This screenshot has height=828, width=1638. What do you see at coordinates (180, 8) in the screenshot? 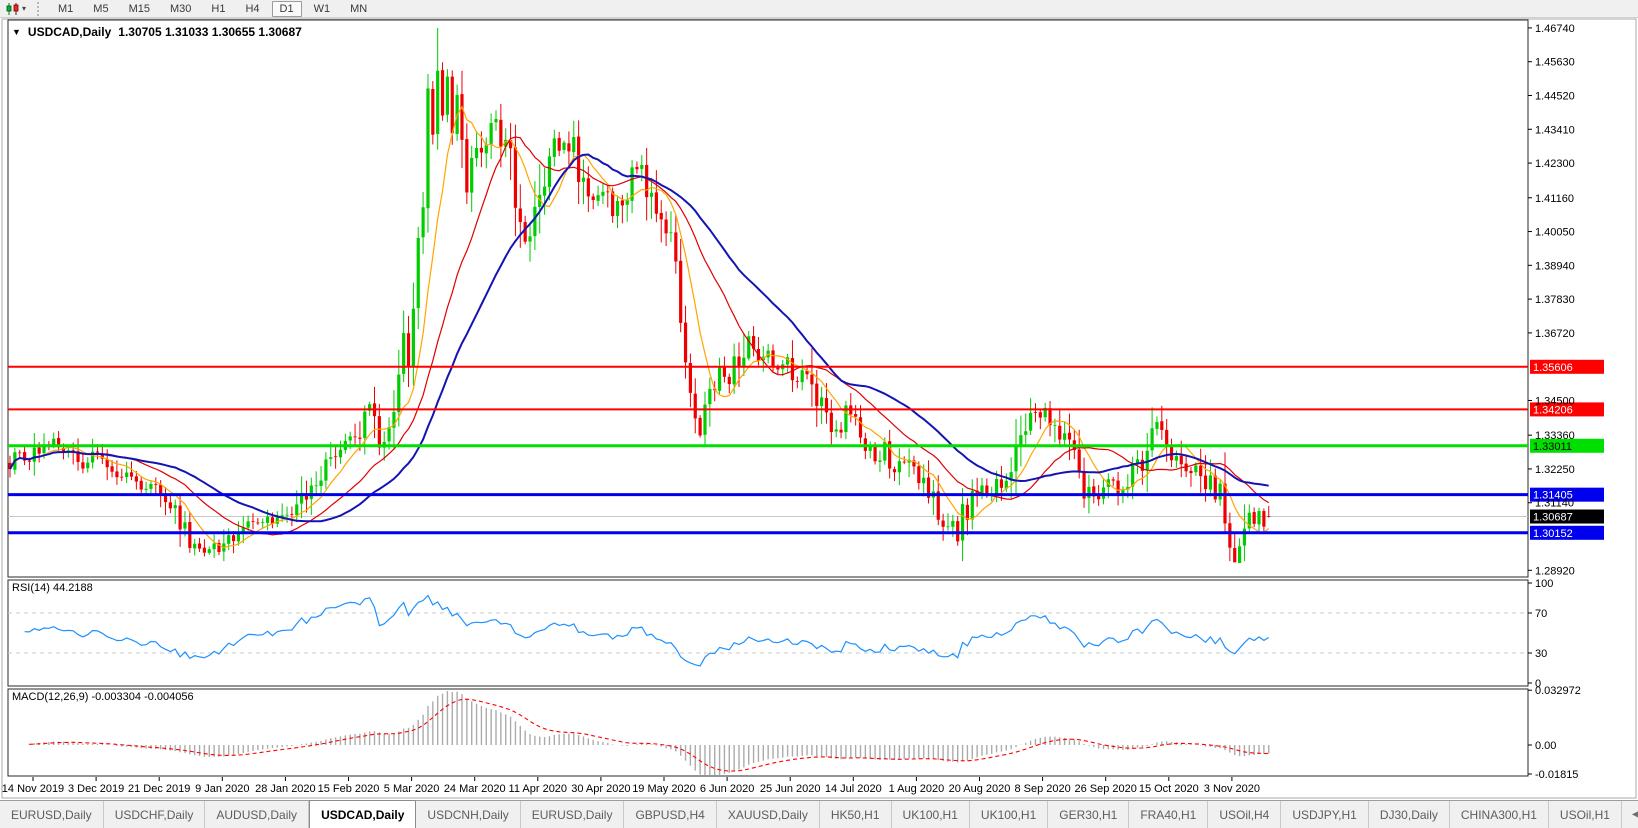
I see `timeframe-button-m30: M30` at bounding box center [180, 8].